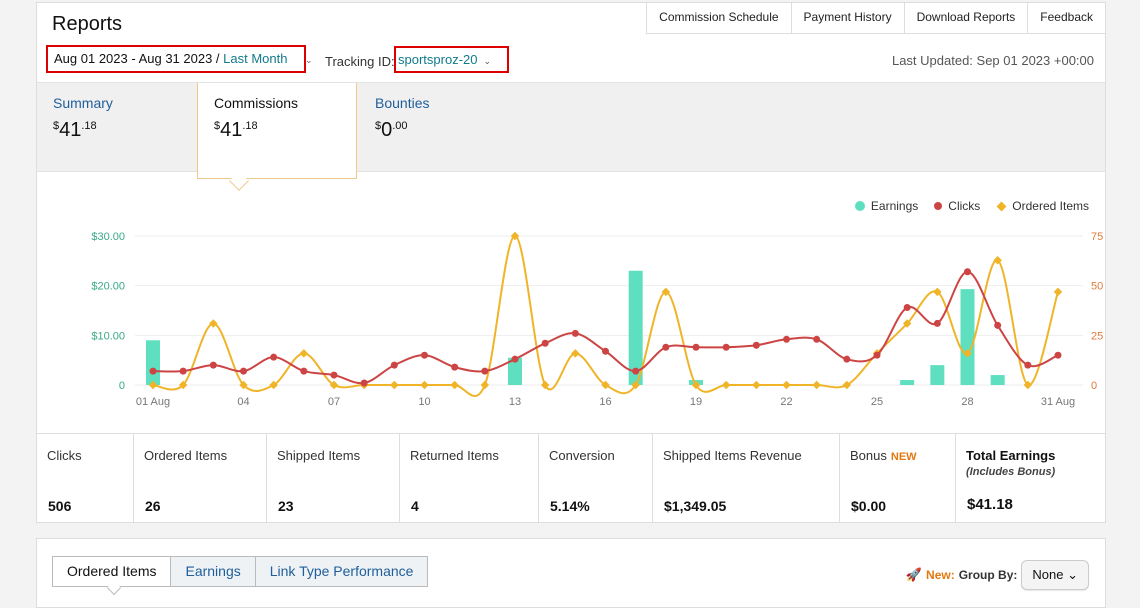  I want to click on stat-shipped-items: Shipped Items 23, so click(333, 478).